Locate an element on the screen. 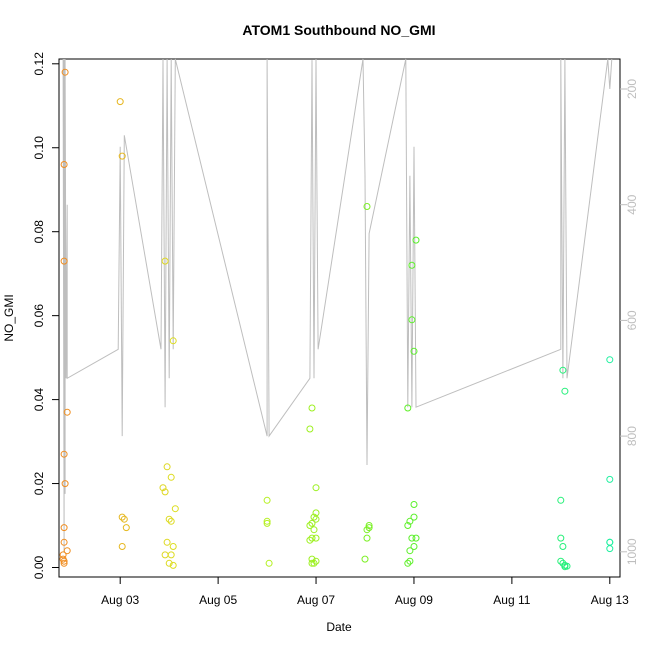 This screenshot has height=650, width=650. x-axis-label: Date is located at coordinates (339, 627).